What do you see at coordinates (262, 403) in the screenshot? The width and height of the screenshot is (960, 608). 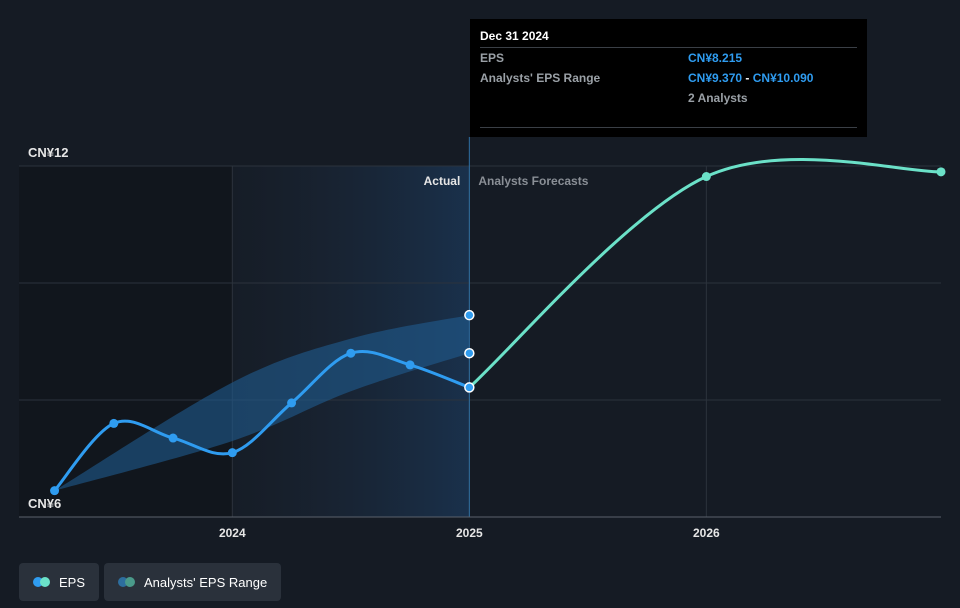 I see `analysts-eps-range-band` at bounding box center [262, 403].